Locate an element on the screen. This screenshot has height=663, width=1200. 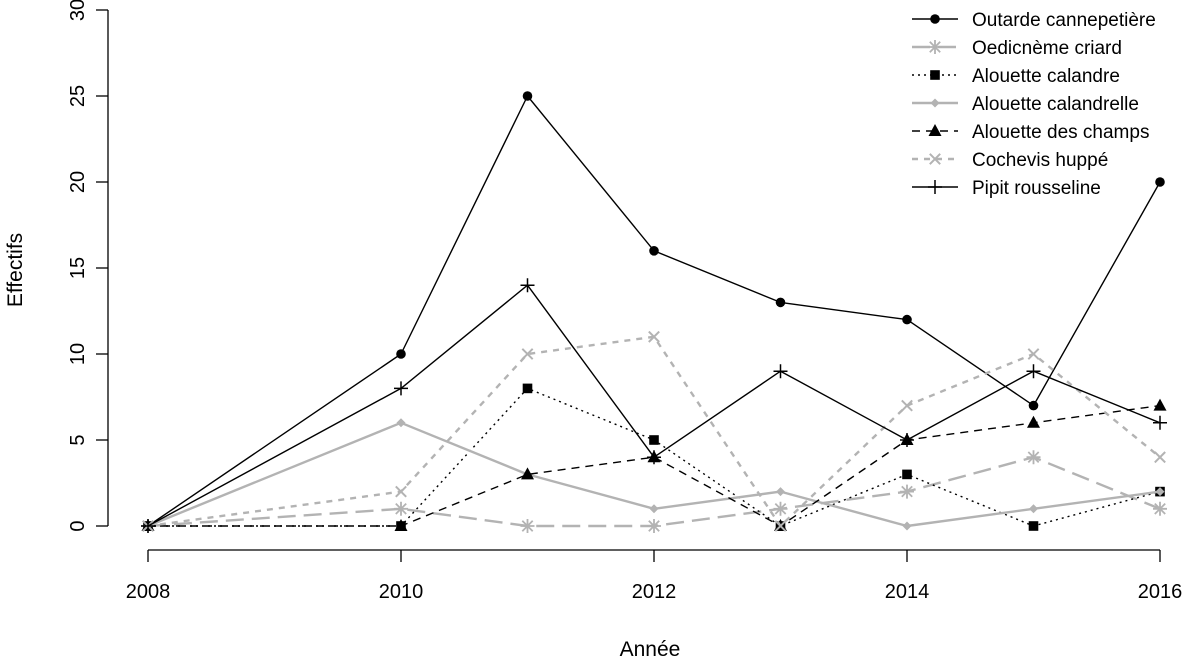
legend-item: Pipit rousseline is located at coordinates (1006, 188).